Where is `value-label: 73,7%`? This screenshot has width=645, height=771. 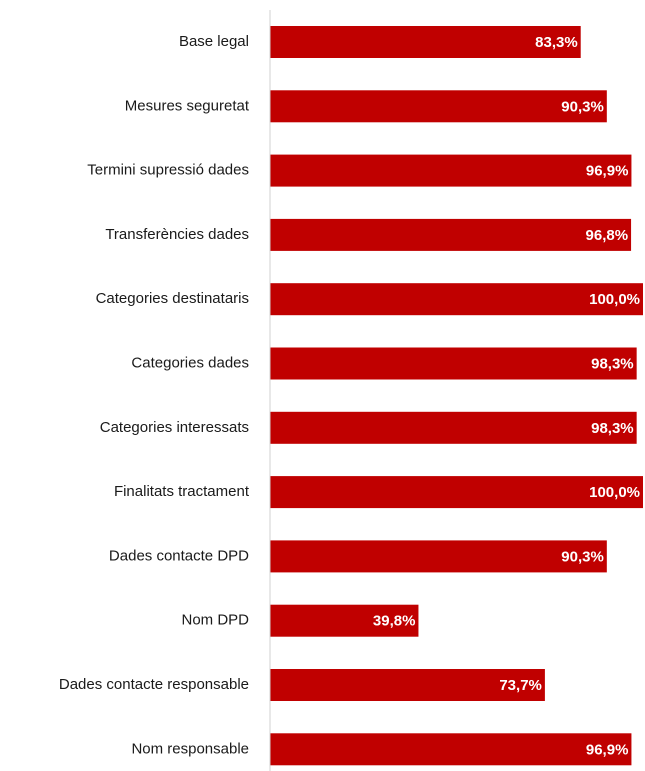 value-label: 73,7% is located at coordinates (520, 685).